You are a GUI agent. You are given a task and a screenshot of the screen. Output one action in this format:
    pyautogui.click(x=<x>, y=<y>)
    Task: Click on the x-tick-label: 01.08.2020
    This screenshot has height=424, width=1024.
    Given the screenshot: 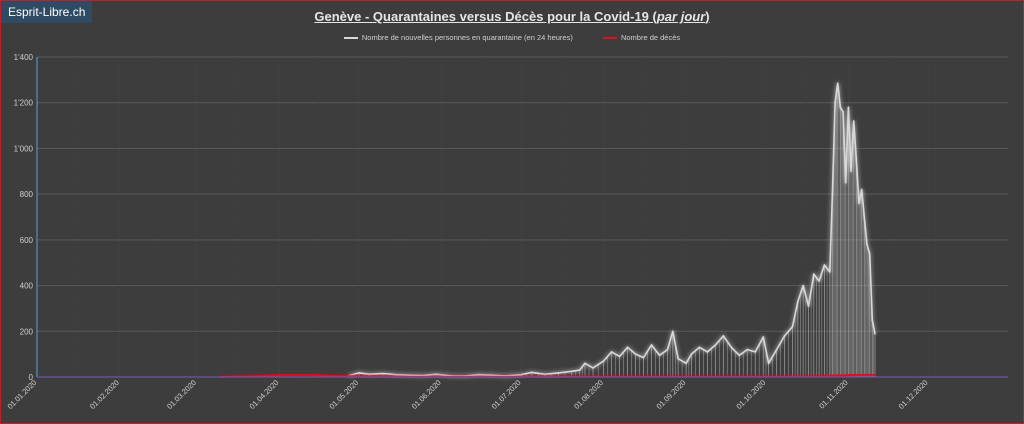 What is the action you would take?
    pyautogui.click(x=588, y=394)
    